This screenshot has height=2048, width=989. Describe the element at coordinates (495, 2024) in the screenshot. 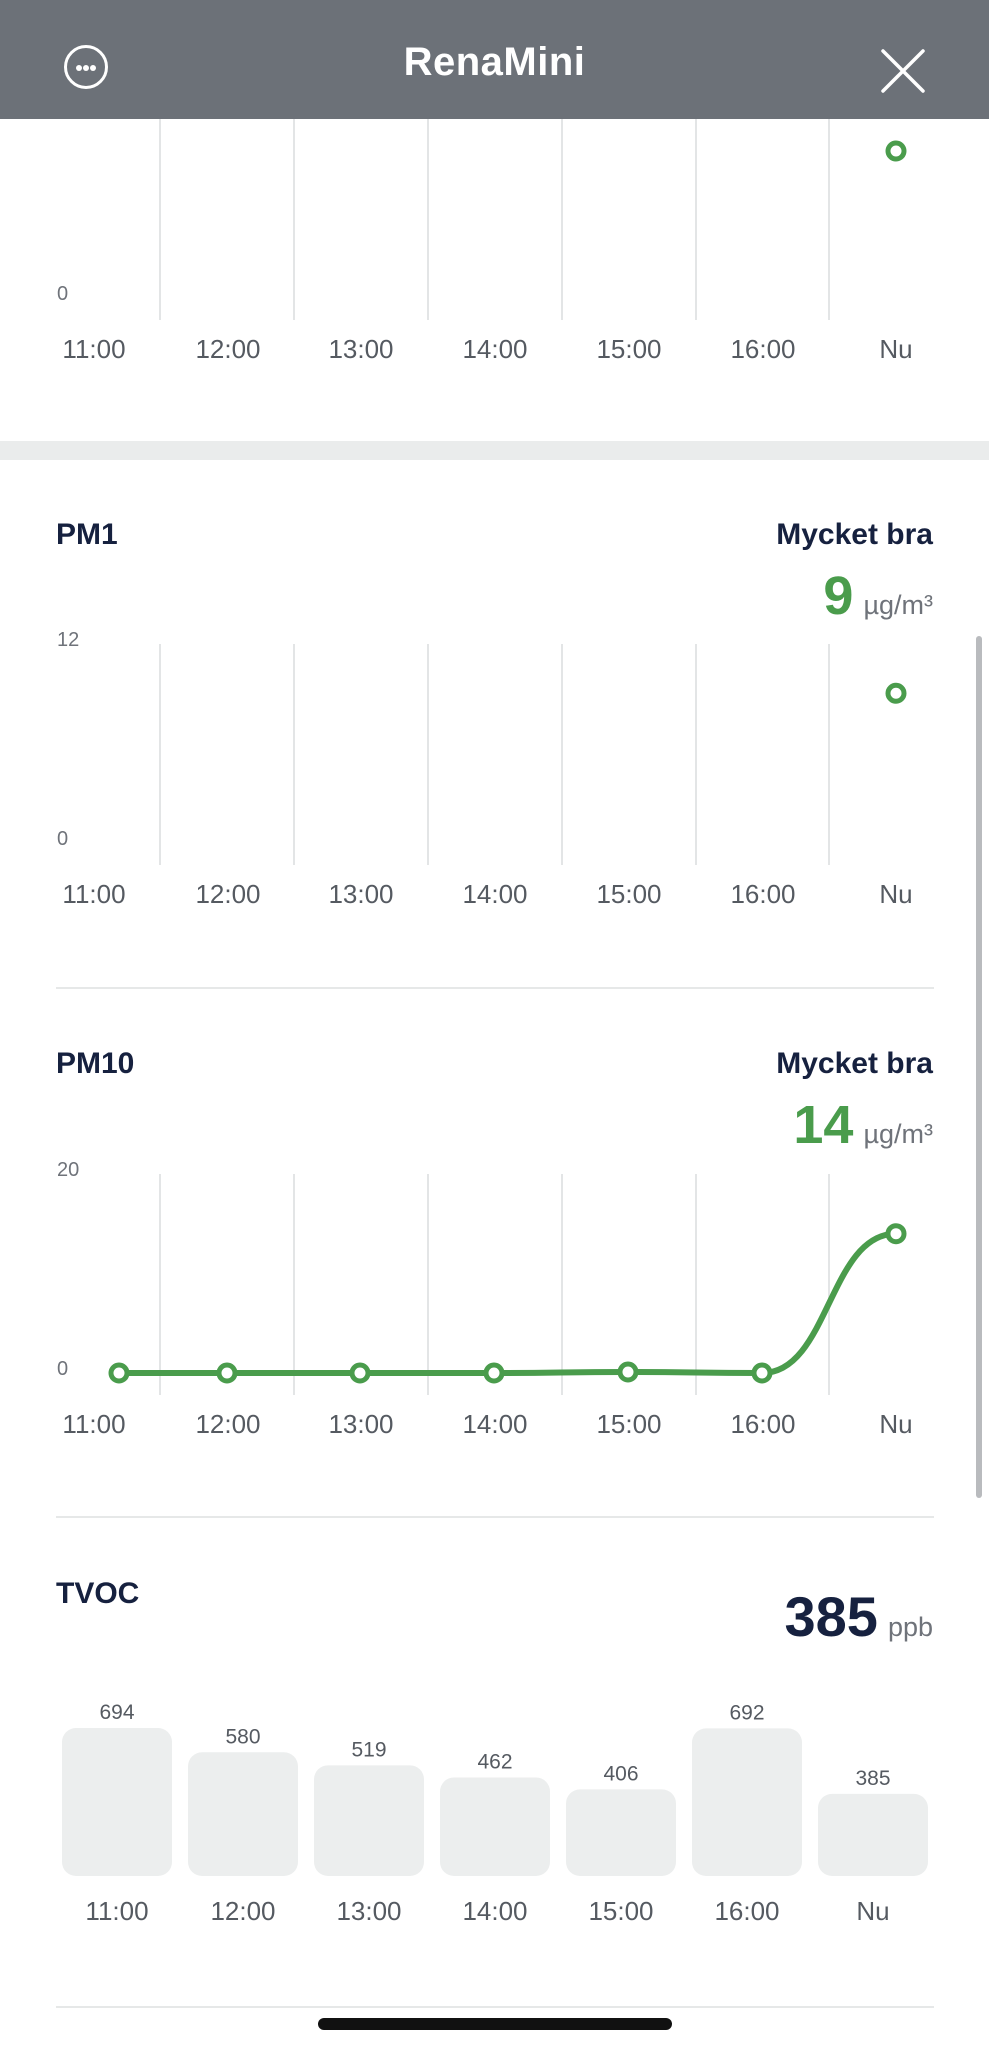

I see `home-indicator` at that location.